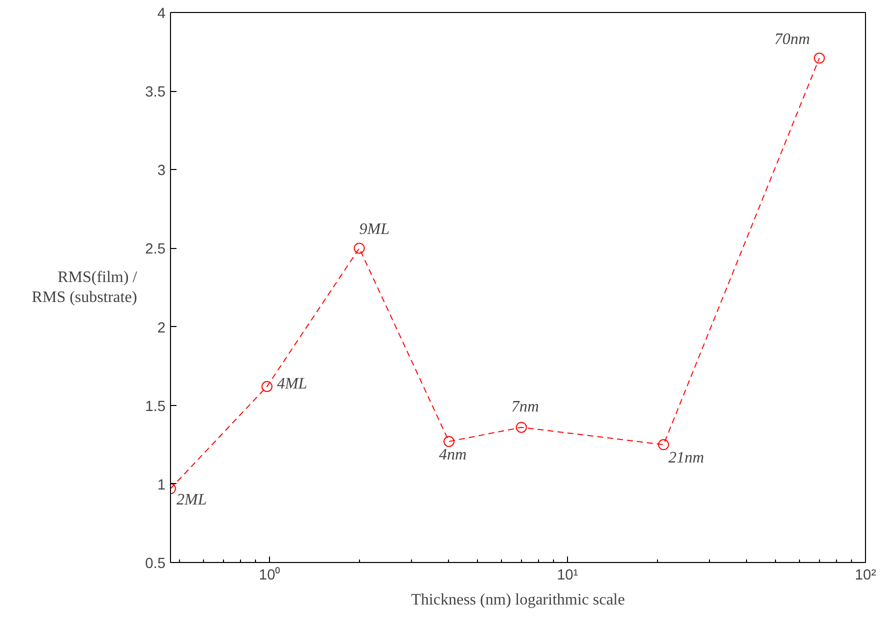 Image resolution: width=883 pixels, height=626 pixels. What do you see at coordinates (792, 39) in the screenshot?
I see `annotation: 70nm` at bounding box center [792, 39].